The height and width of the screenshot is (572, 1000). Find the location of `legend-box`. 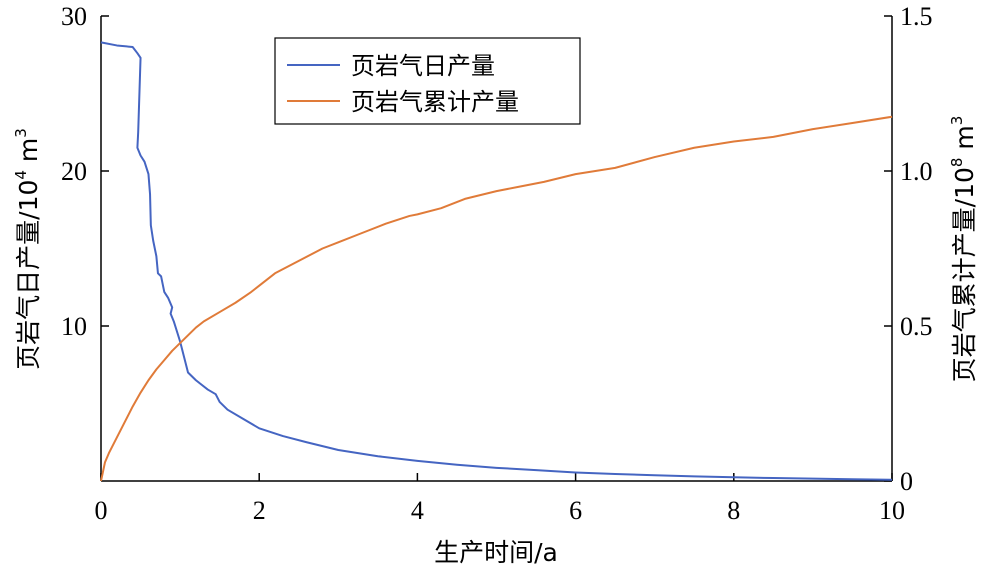

legend-box is located at coordinates (427, 81).